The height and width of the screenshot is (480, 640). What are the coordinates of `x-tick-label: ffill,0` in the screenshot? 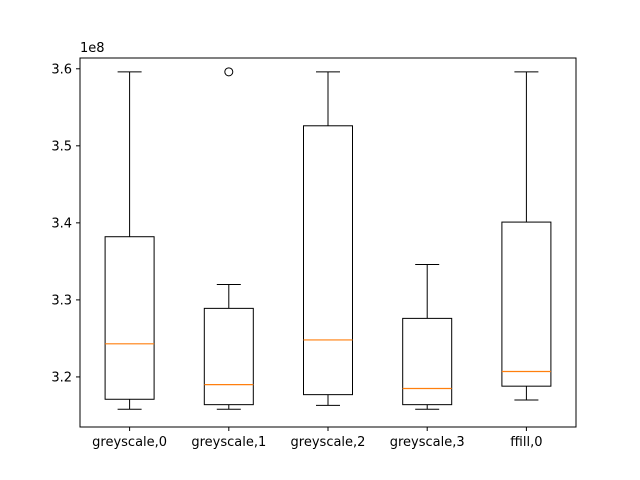 It's located at (526, 442).